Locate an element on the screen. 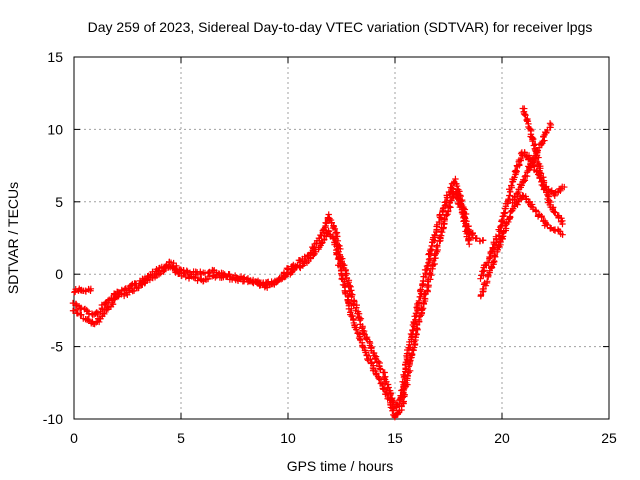  y-tick-label: 5 is located at coordinates (59, 202).